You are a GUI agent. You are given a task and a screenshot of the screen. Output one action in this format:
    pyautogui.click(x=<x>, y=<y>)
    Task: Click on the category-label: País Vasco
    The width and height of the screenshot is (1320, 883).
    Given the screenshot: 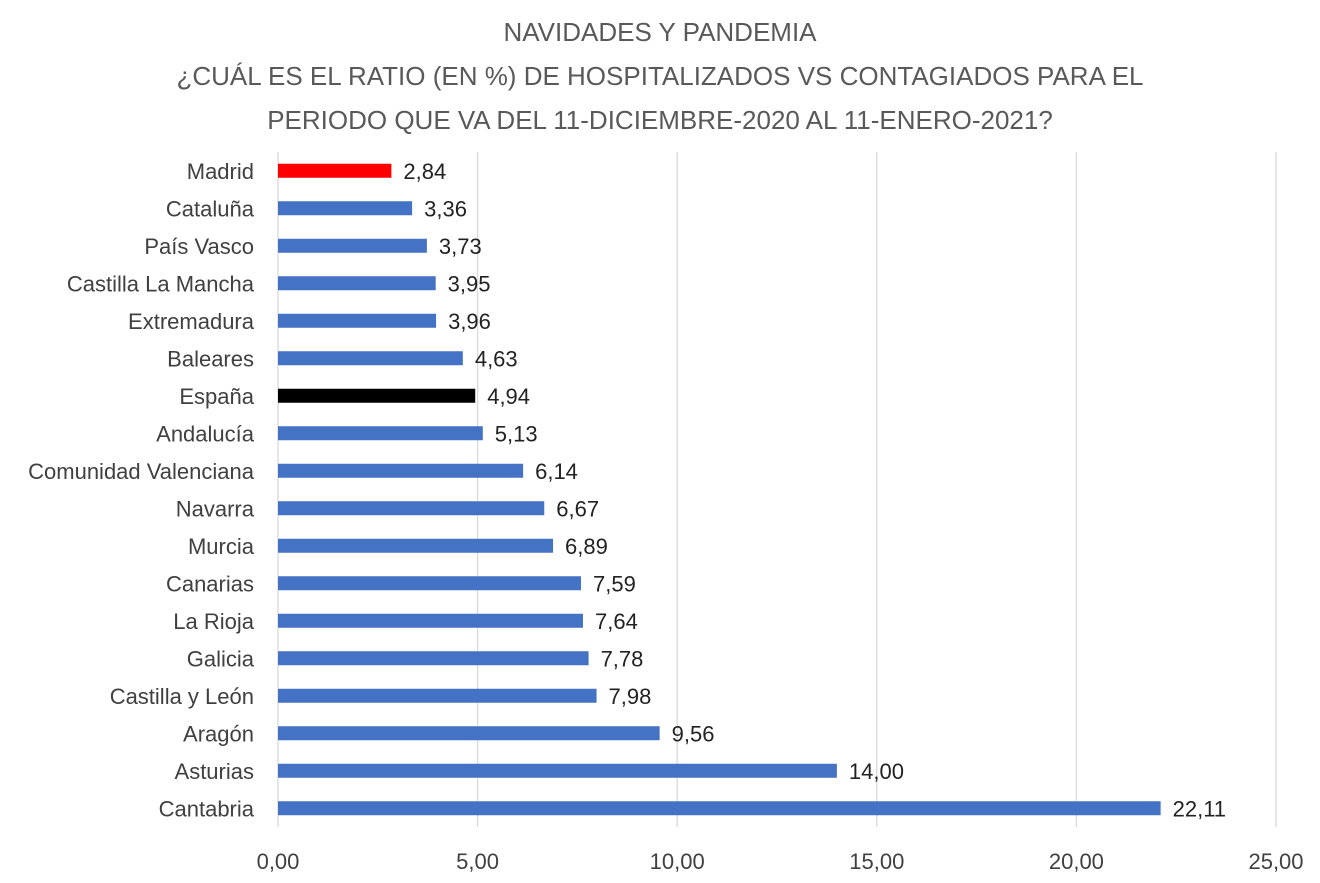 What is the action you would take?
    pyautogui.click(x=199, y=246)
    